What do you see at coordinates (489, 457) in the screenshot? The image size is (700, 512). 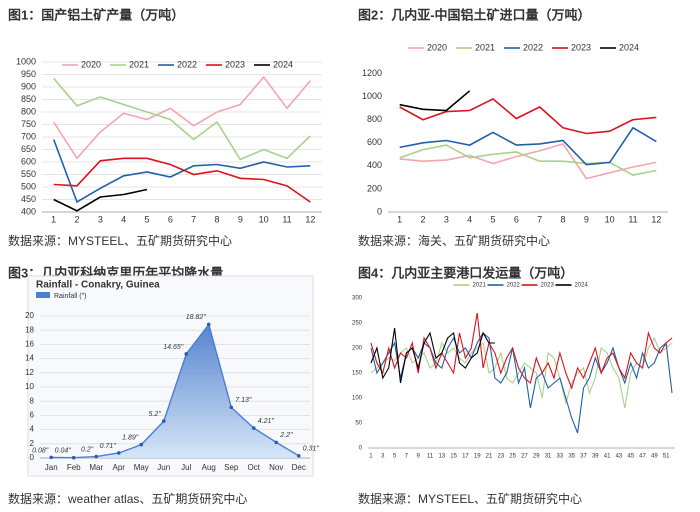 I see `x-tick-label: 21` at bounding box center [489, 457].